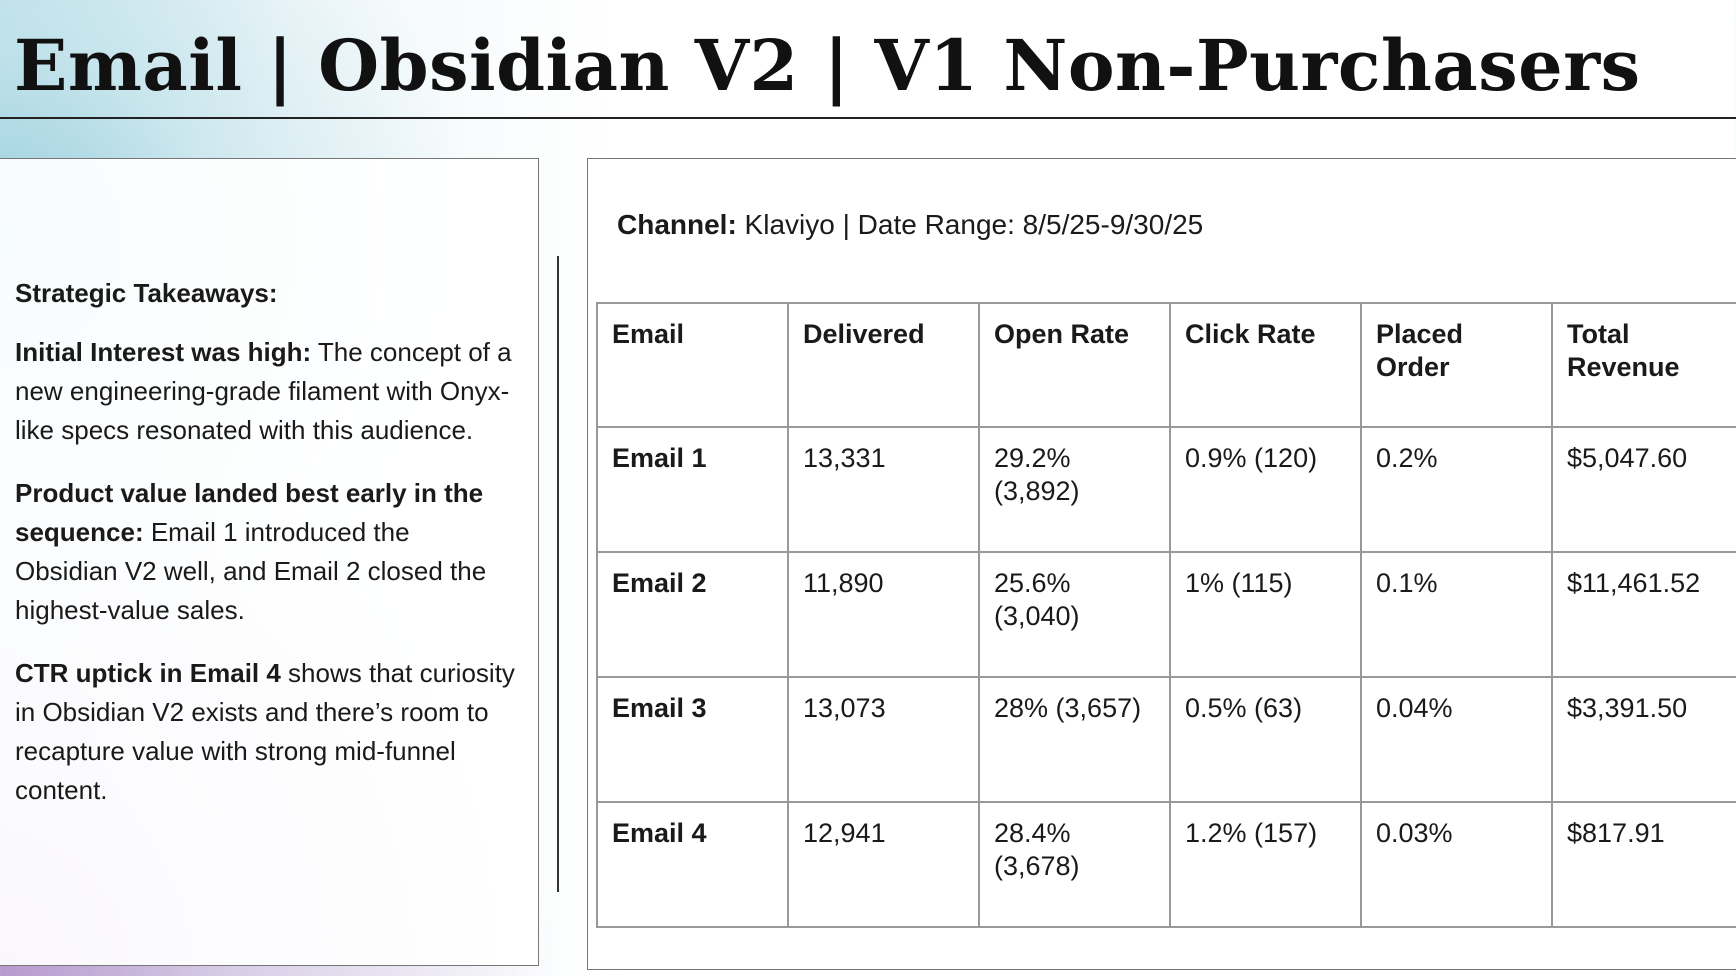 The image size is (1736, 976). What do you see at coordinates (1456, 489) in the screenshot?
I see `cell-placed-order: 0.2%` at bounding box center [1456, 489].